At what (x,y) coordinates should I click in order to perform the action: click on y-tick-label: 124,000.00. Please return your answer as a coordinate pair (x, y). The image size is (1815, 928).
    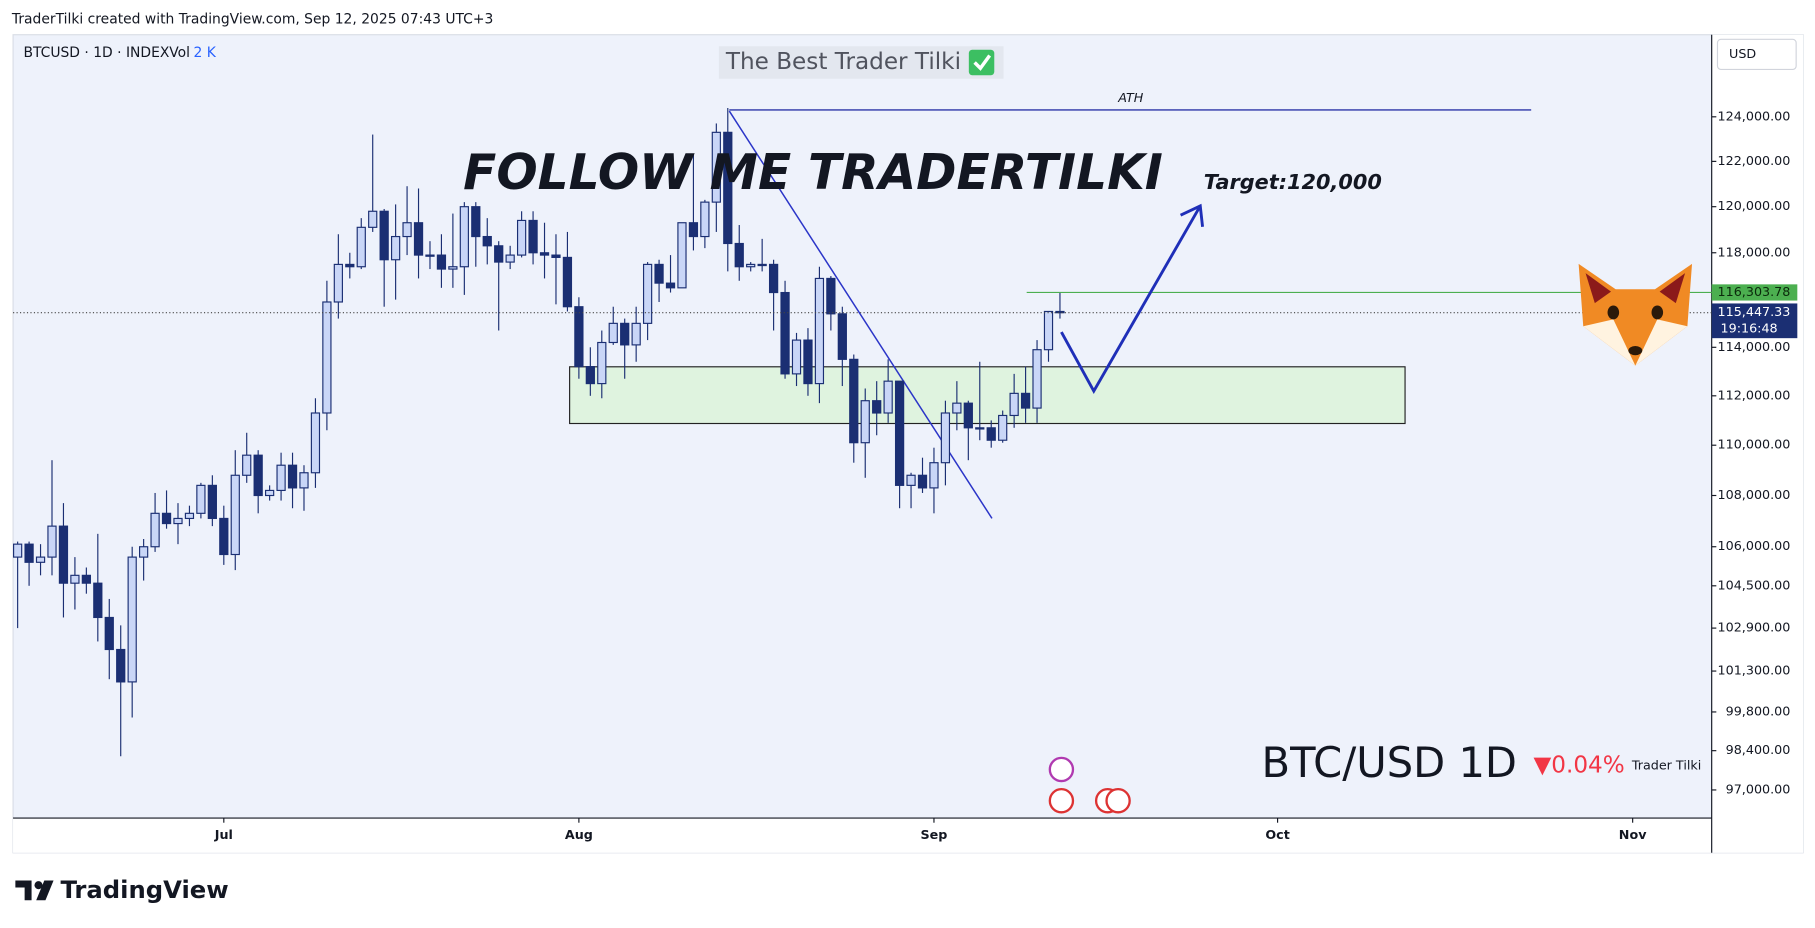
    Looking at the image, I should click on (1754, 115).